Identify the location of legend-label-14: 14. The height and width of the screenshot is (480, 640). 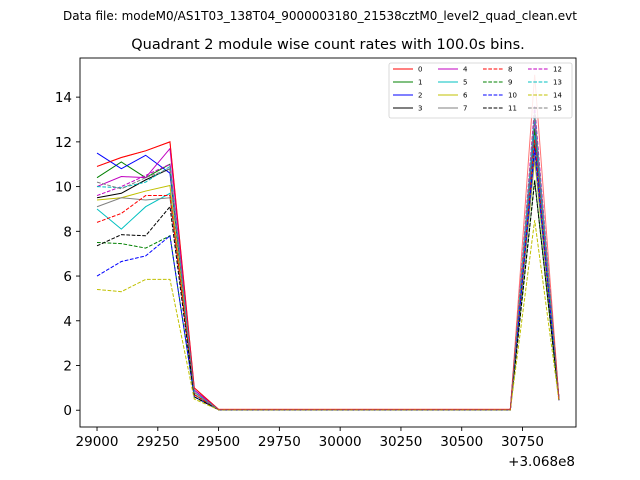
(557, 96).